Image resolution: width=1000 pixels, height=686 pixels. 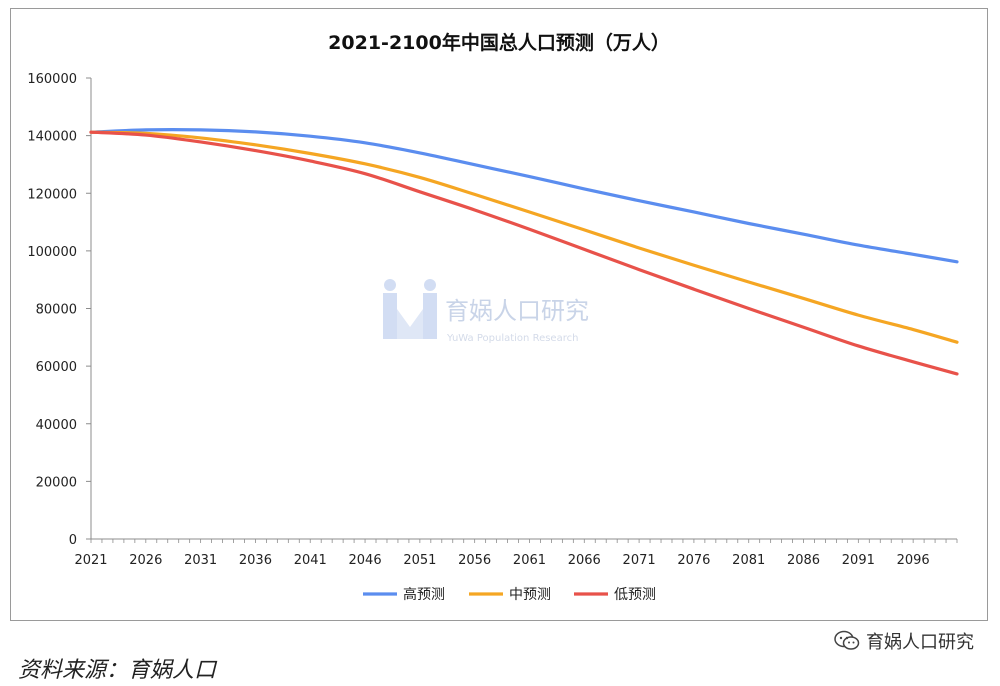 I want to click on y-tick-label: 80000, so click(x=56, y=310).